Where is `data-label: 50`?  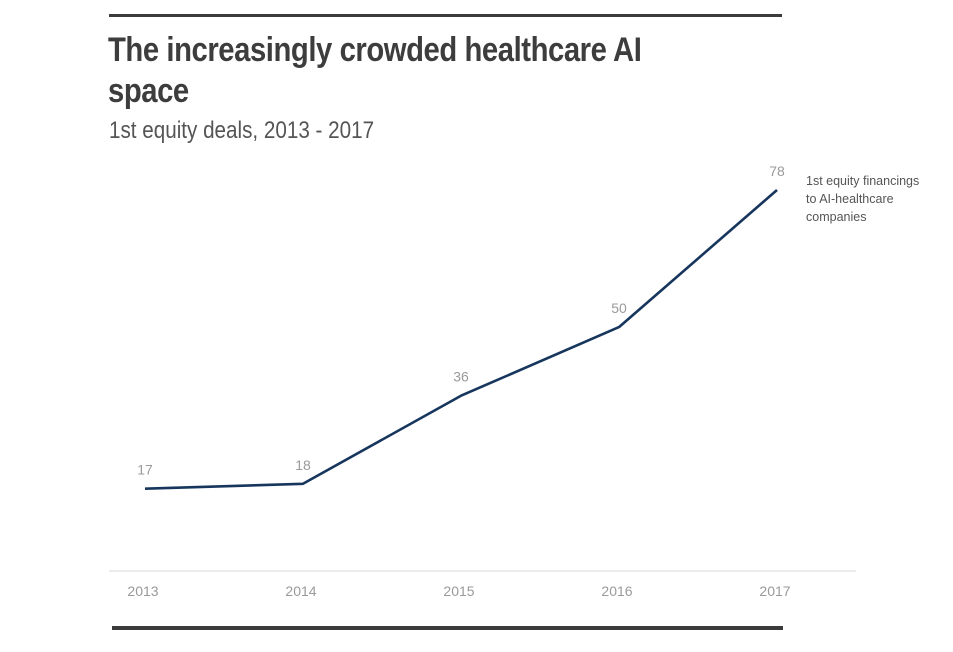 data-label: 50 is located at coordinates (619, 308).